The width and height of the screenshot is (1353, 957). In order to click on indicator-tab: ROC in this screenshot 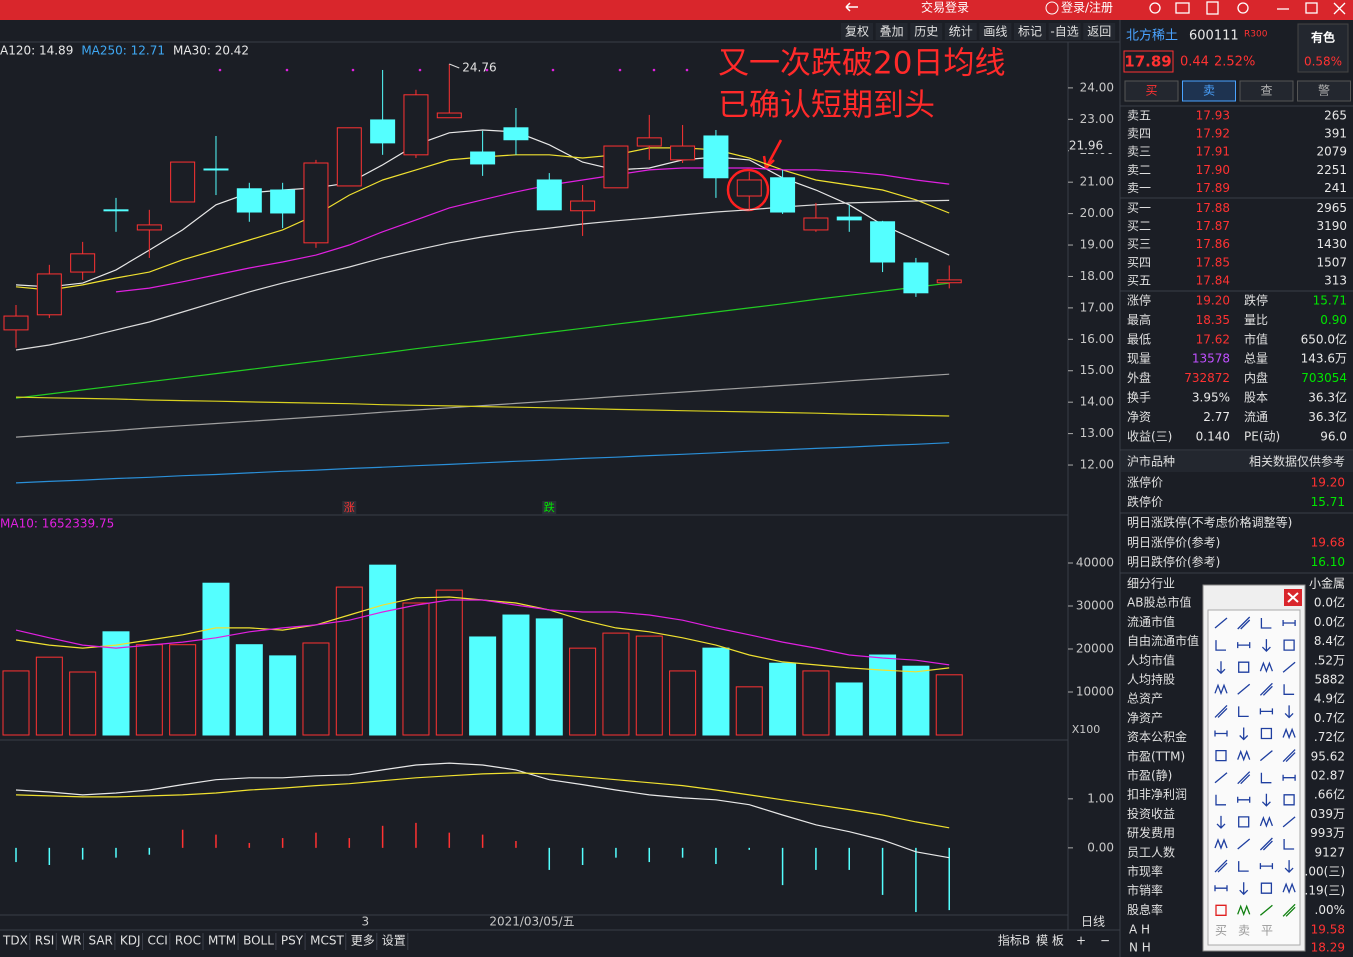, I will do `click(188, 941)`.